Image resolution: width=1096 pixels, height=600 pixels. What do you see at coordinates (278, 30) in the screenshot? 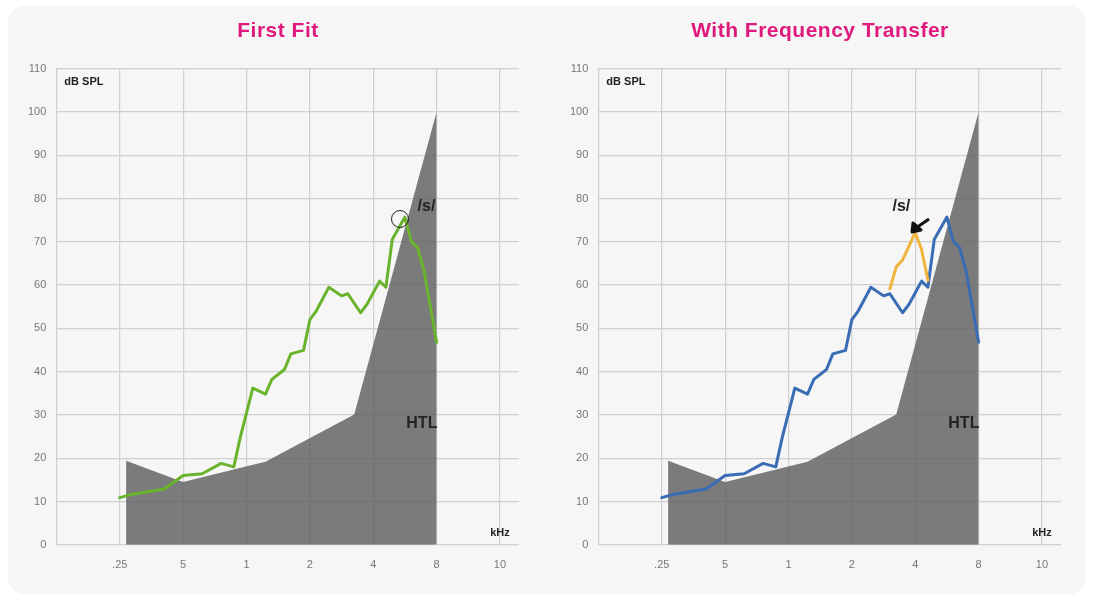
I see `chart-title: First Fit` at bounding box center [278, 30].